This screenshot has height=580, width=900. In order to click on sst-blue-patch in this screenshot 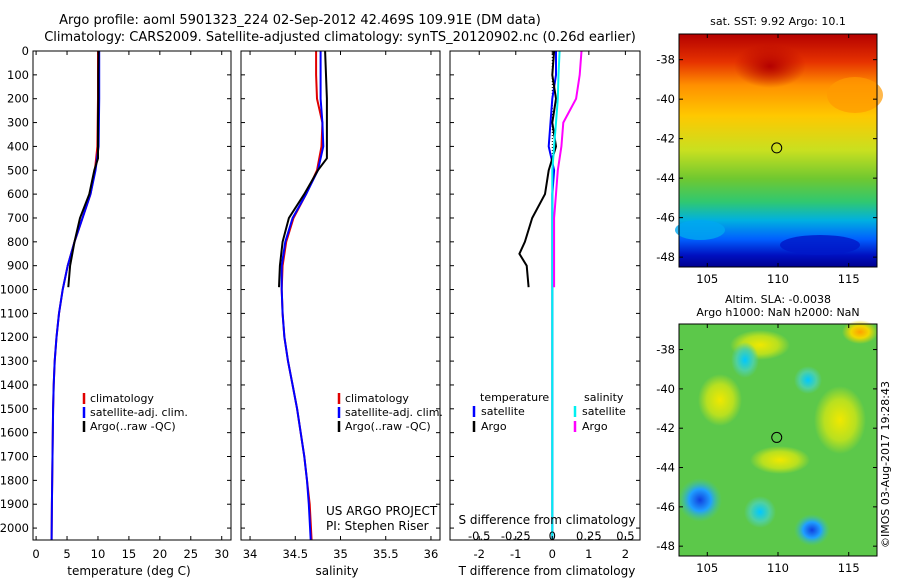, I will do `click(700, 230)`.